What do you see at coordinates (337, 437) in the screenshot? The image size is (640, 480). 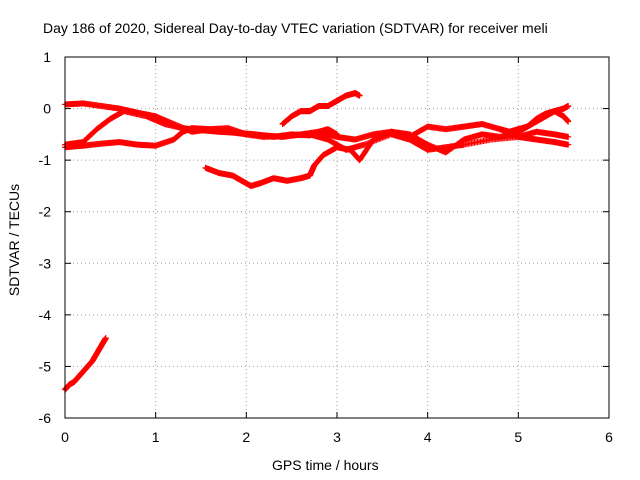 I see `x-tick-label: 3` at bounding box center [337, 437].